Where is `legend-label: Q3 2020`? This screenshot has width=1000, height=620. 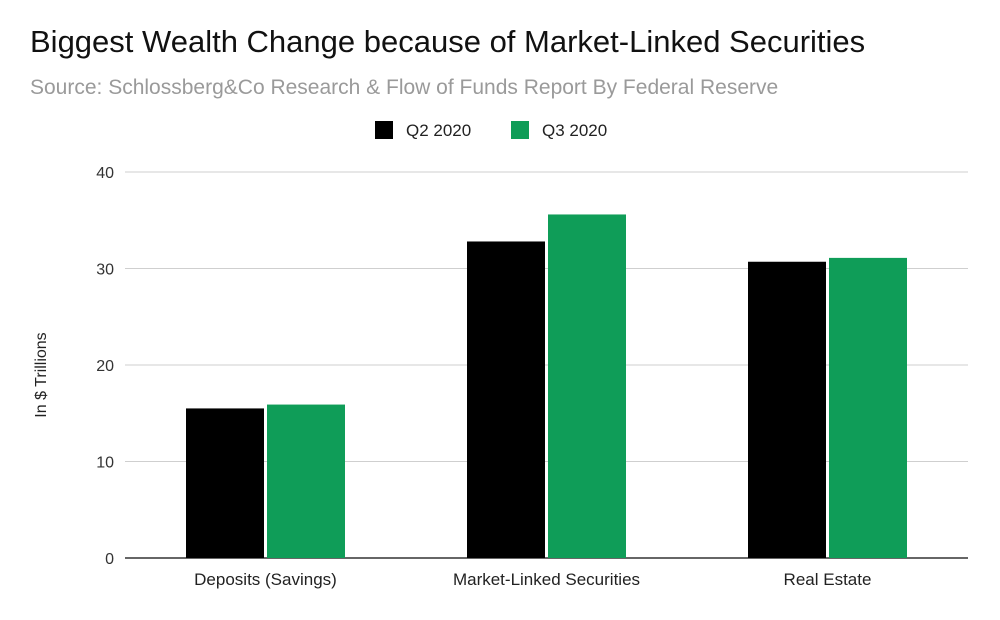
legend-label: Q3 2020 is located at coordinates (574, 130).